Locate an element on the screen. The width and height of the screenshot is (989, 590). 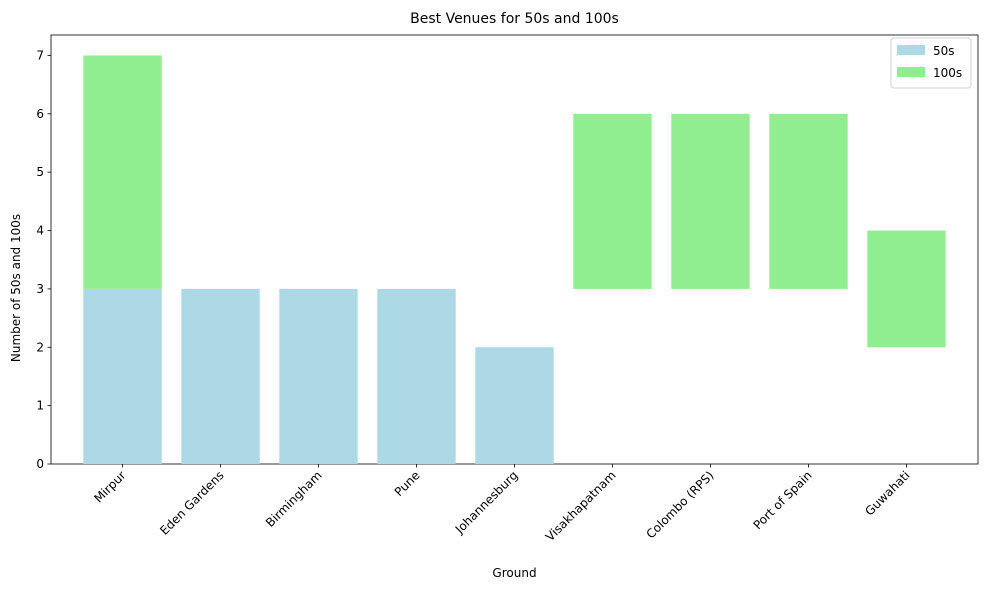
y-tick-label: 6 is located at coordinates (40, 114).